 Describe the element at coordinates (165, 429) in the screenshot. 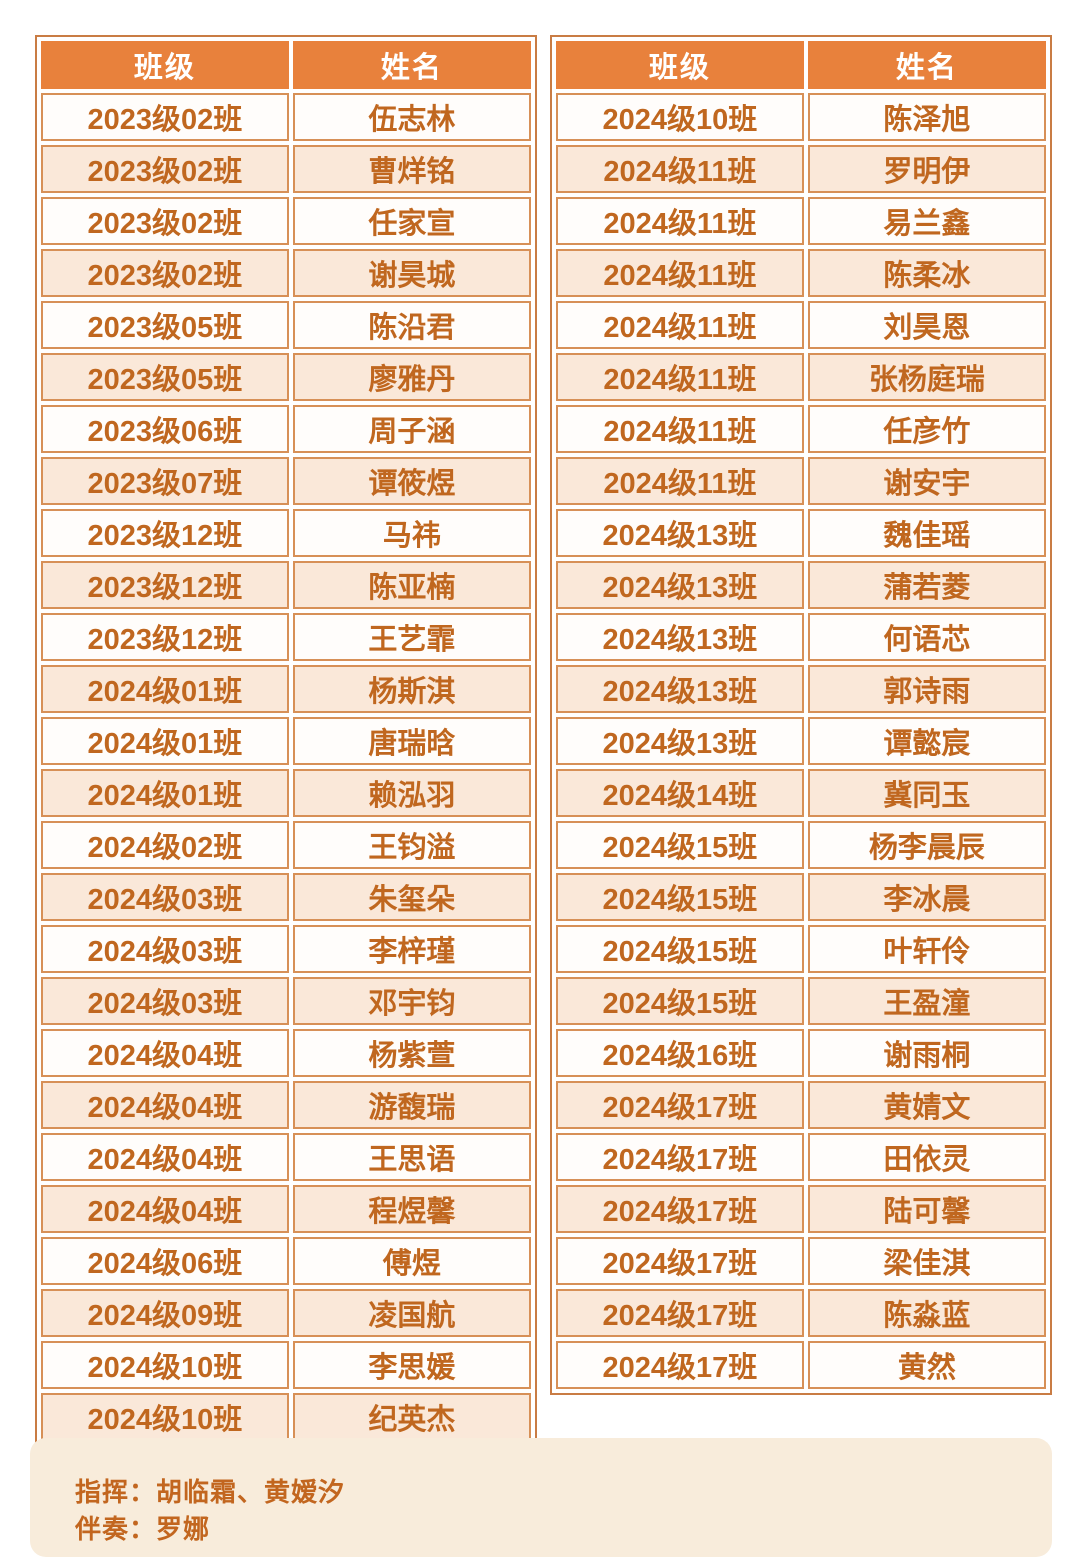

I see `class-cell: 2023级06班` at that location.